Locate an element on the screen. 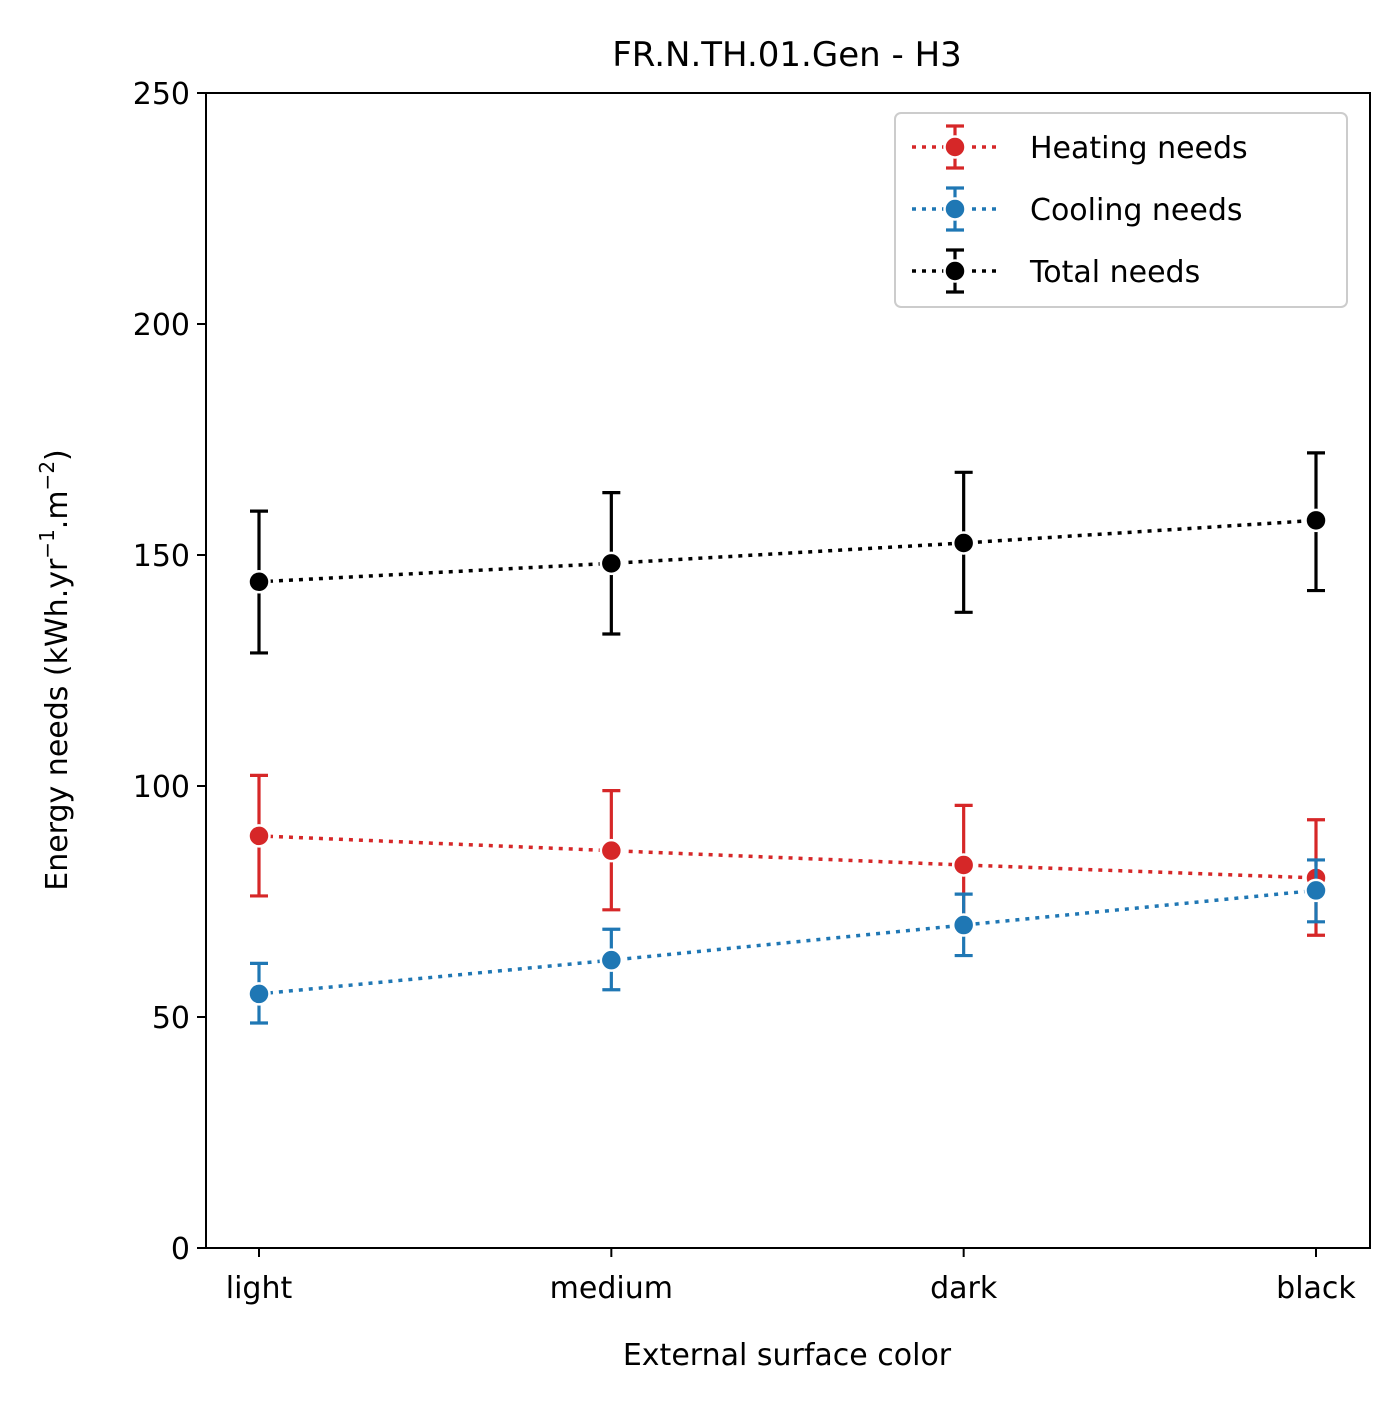 The width and height of the screenshot is (1400, 1403). y-tick-label: 0 is located at coordinates (180, 1249).